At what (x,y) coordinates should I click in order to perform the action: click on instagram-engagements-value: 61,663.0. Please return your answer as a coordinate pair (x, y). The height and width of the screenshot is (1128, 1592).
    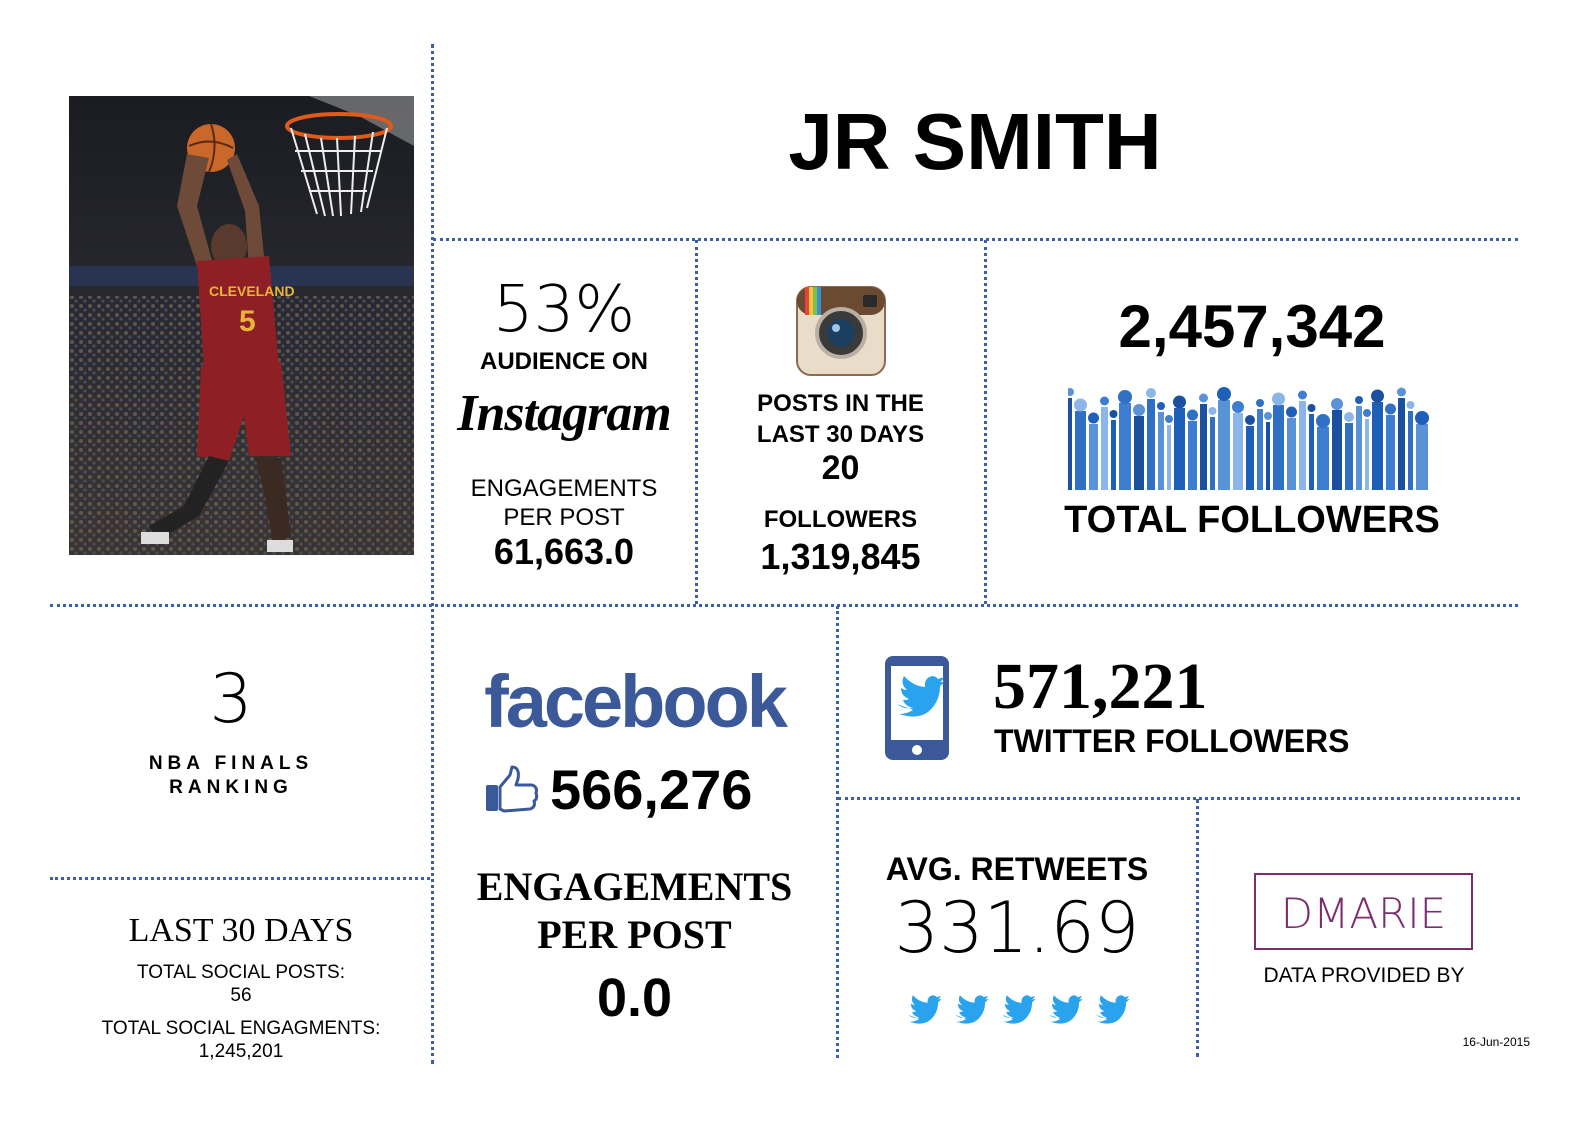
    Looking at the image, I should click on (564, 551).